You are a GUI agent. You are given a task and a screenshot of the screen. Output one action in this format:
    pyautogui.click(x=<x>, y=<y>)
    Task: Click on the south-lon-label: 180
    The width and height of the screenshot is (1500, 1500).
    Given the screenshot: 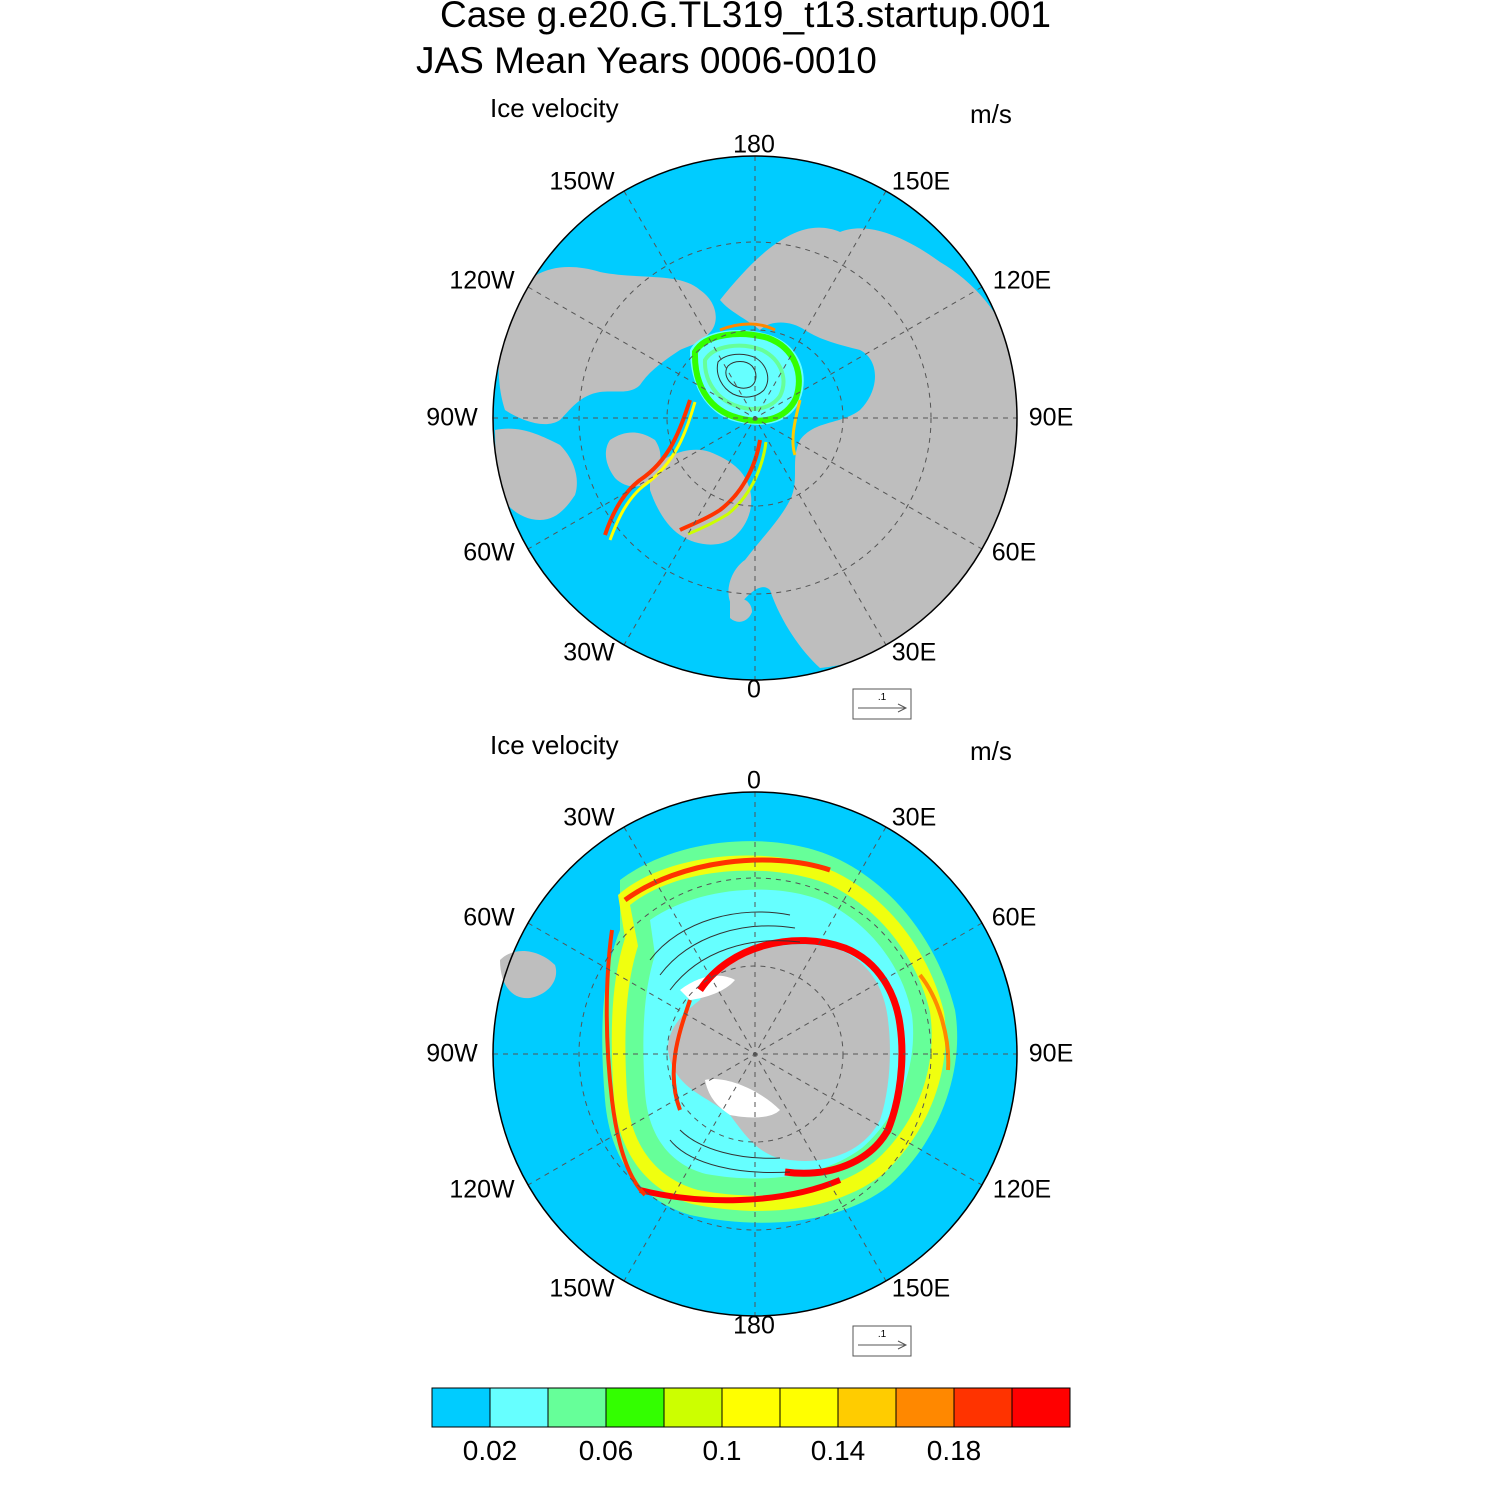 What is the action you would take?
    pyautogui.click(x=754, y=1325)
    